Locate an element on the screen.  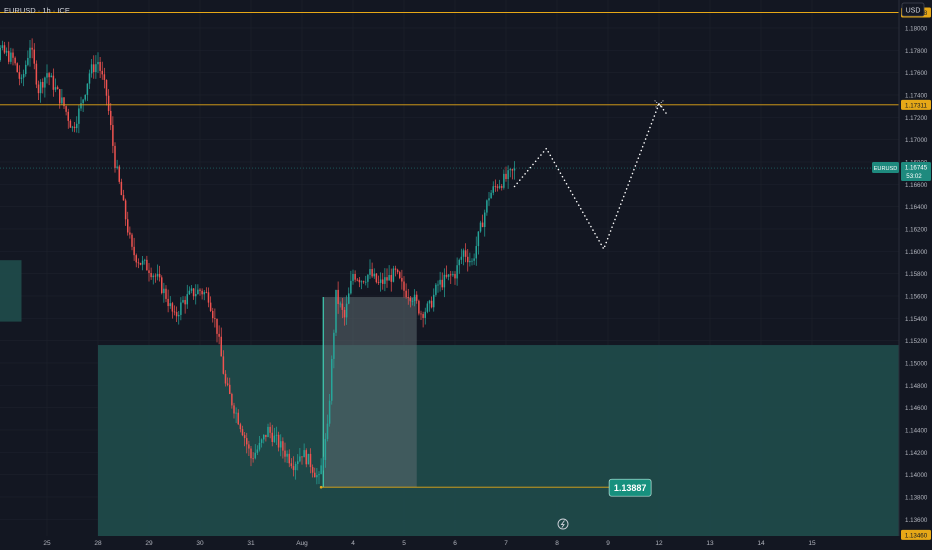
currency-button-label: USD is located at coordinates (913, 11).